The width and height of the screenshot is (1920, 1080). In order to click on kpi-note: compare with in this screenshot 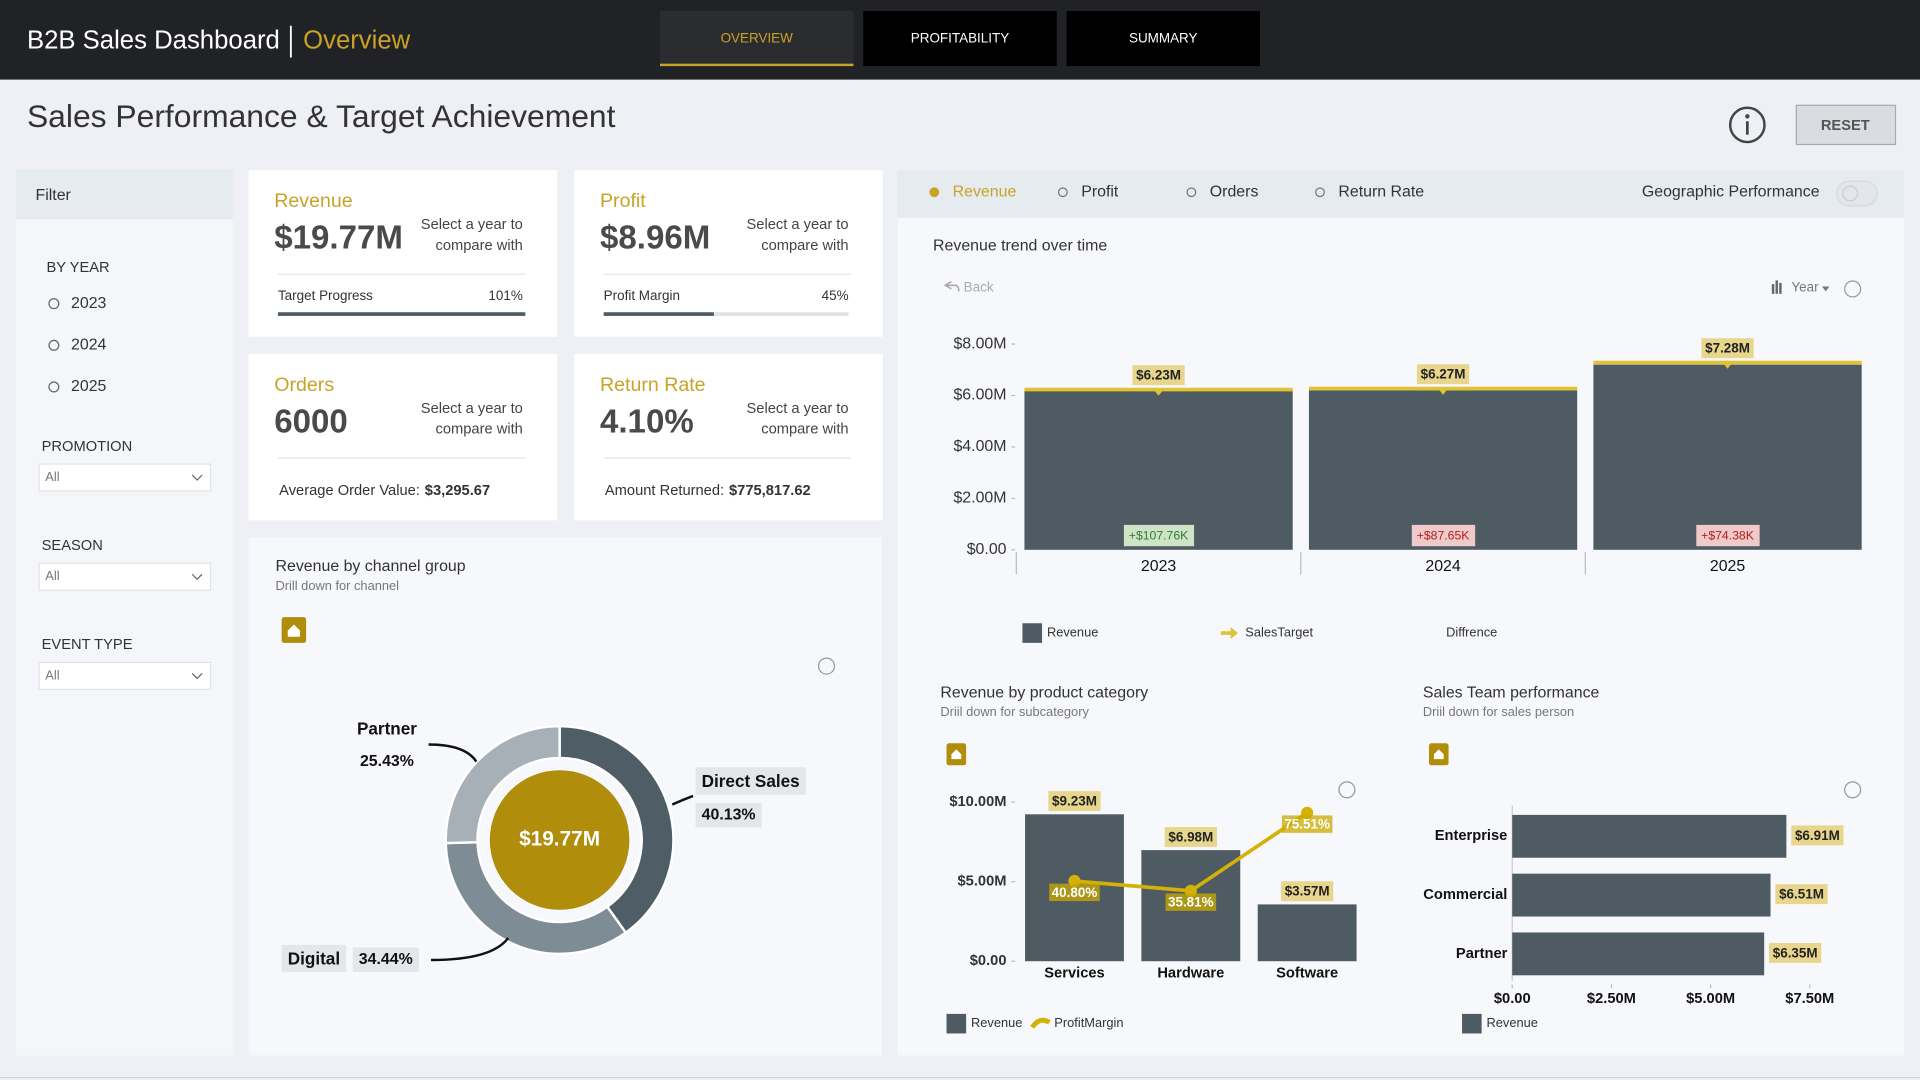, I will do `click(804, 246)`.